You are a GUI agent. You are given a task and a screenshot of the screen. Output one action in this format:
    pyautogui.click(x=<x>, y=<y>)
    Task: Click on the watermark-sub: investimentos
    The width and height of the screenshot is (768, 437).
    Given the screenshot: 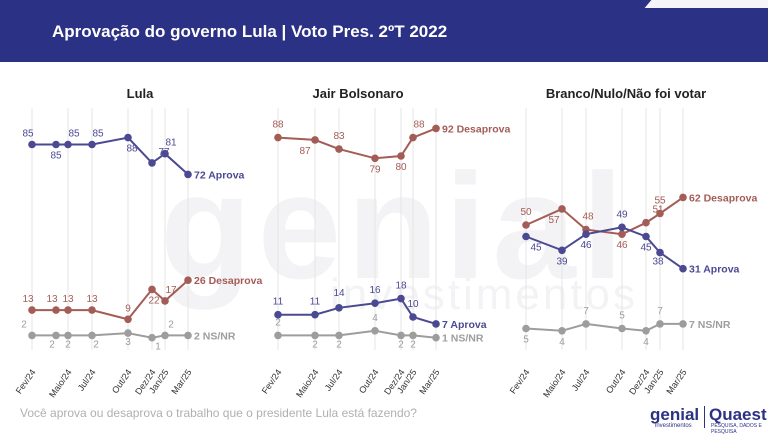 What is the action you would take?
    pyautogui.click(x=484, y=294)
    